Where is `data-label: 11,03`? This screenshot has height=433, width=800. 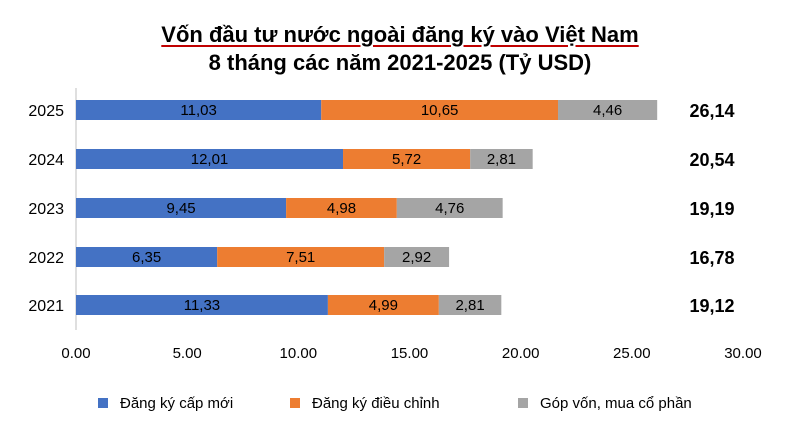
data-label: 11,03 is located at coordinates (198, 110).